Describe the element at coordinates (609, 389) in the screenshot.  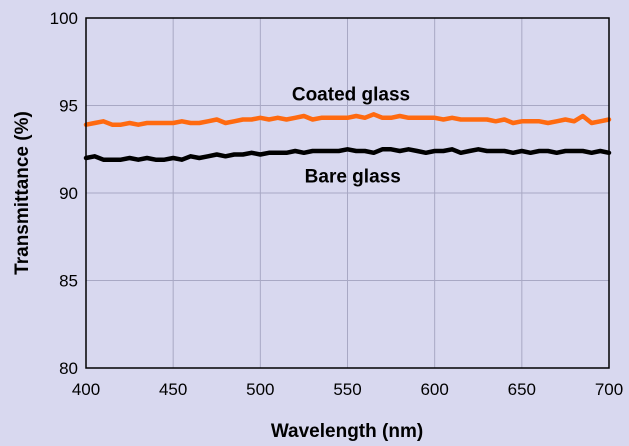
I see `x-tick-label: 700` at that location.